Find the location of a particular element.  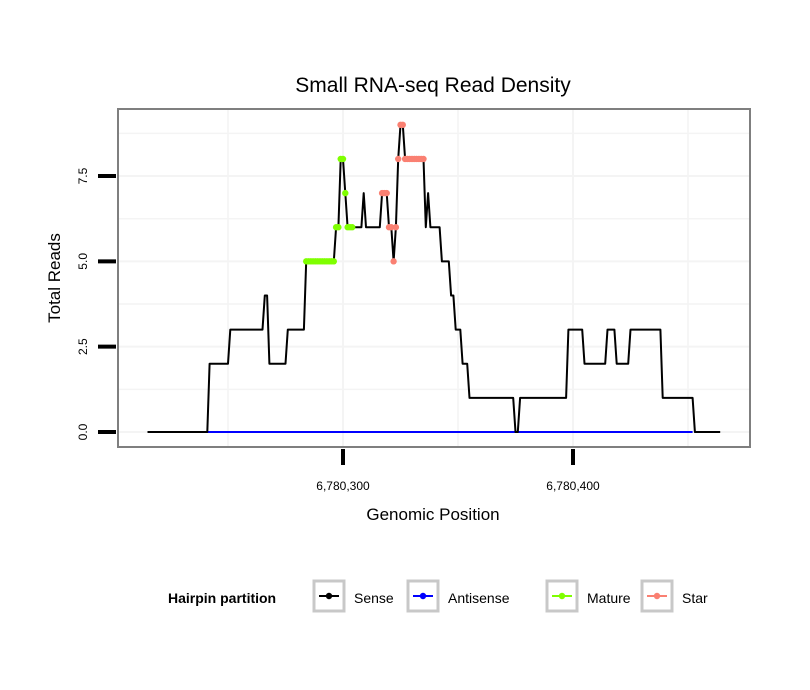

x-axis-title: Genomic Position is located at coordinates (432, 514).